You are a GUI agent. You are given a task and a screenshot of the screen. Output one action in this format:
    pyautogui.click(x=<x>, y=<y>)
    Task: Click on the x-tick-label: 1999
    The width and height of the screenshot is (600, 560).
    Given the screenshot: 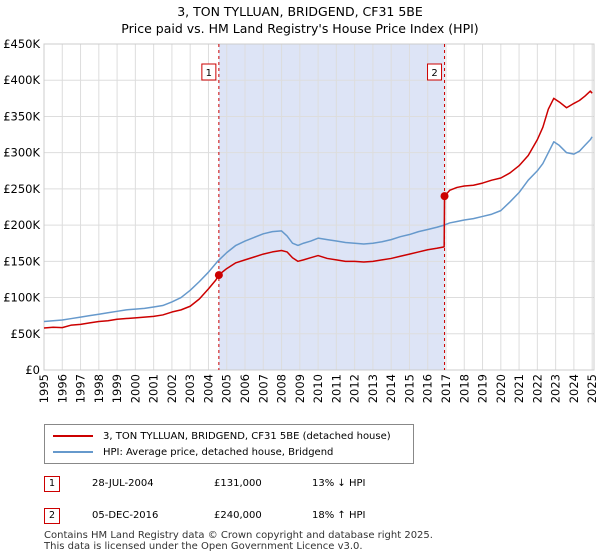 What is the action you would take?
    pyautogui.click(x=117, y=388)
    